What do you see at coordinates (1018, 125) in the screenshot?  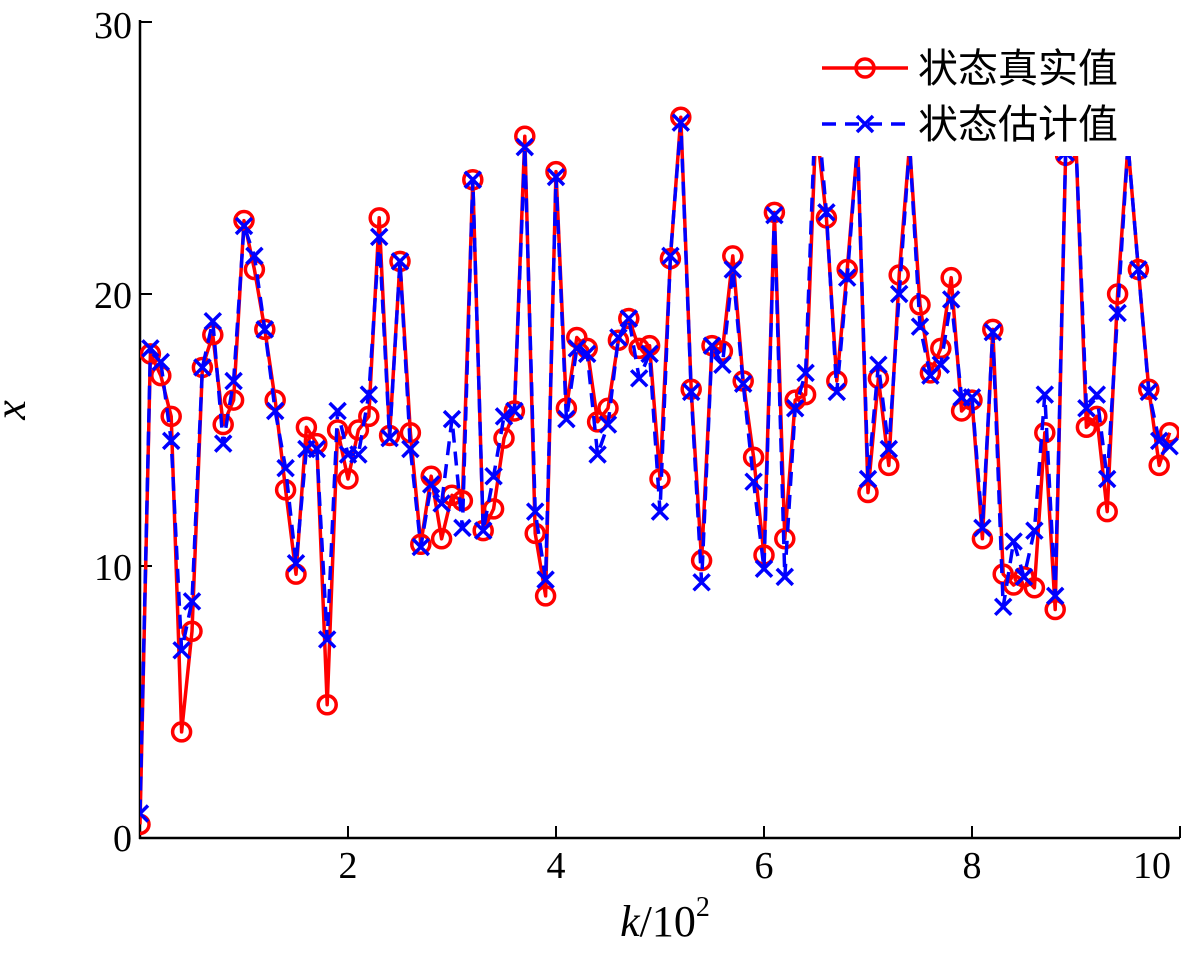 I see `legend-label-estimate: 状态估计值` at bounding box center [1018, 125].